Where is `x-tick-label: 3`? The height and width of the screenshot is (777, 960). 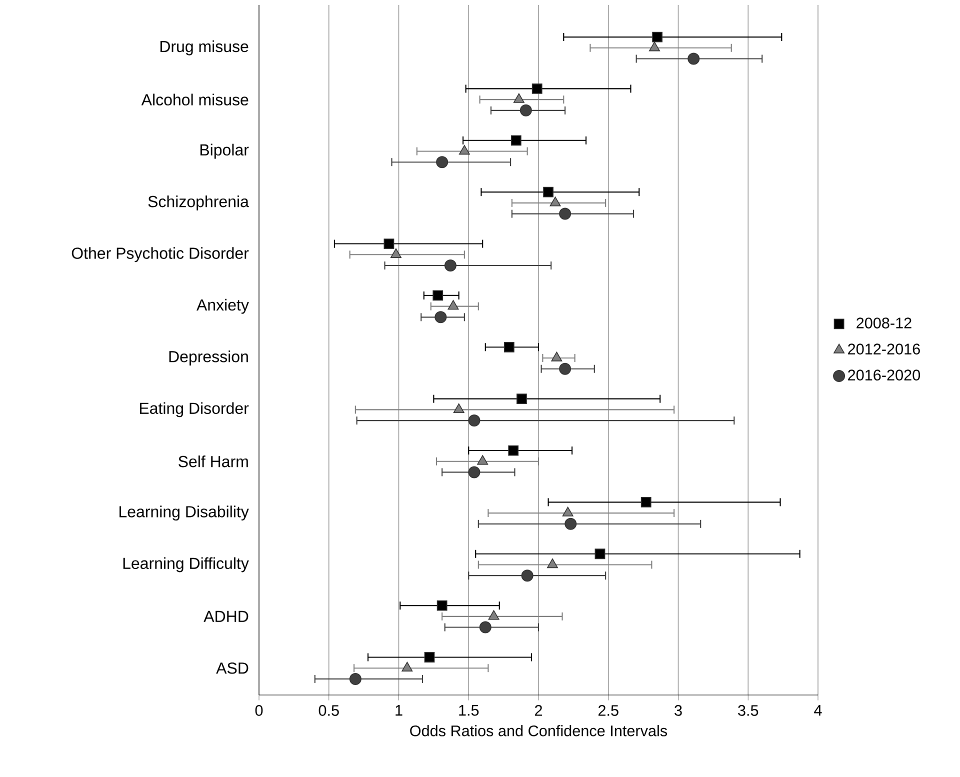 x-tick-label: 3 is located at coordinates (678, 710).